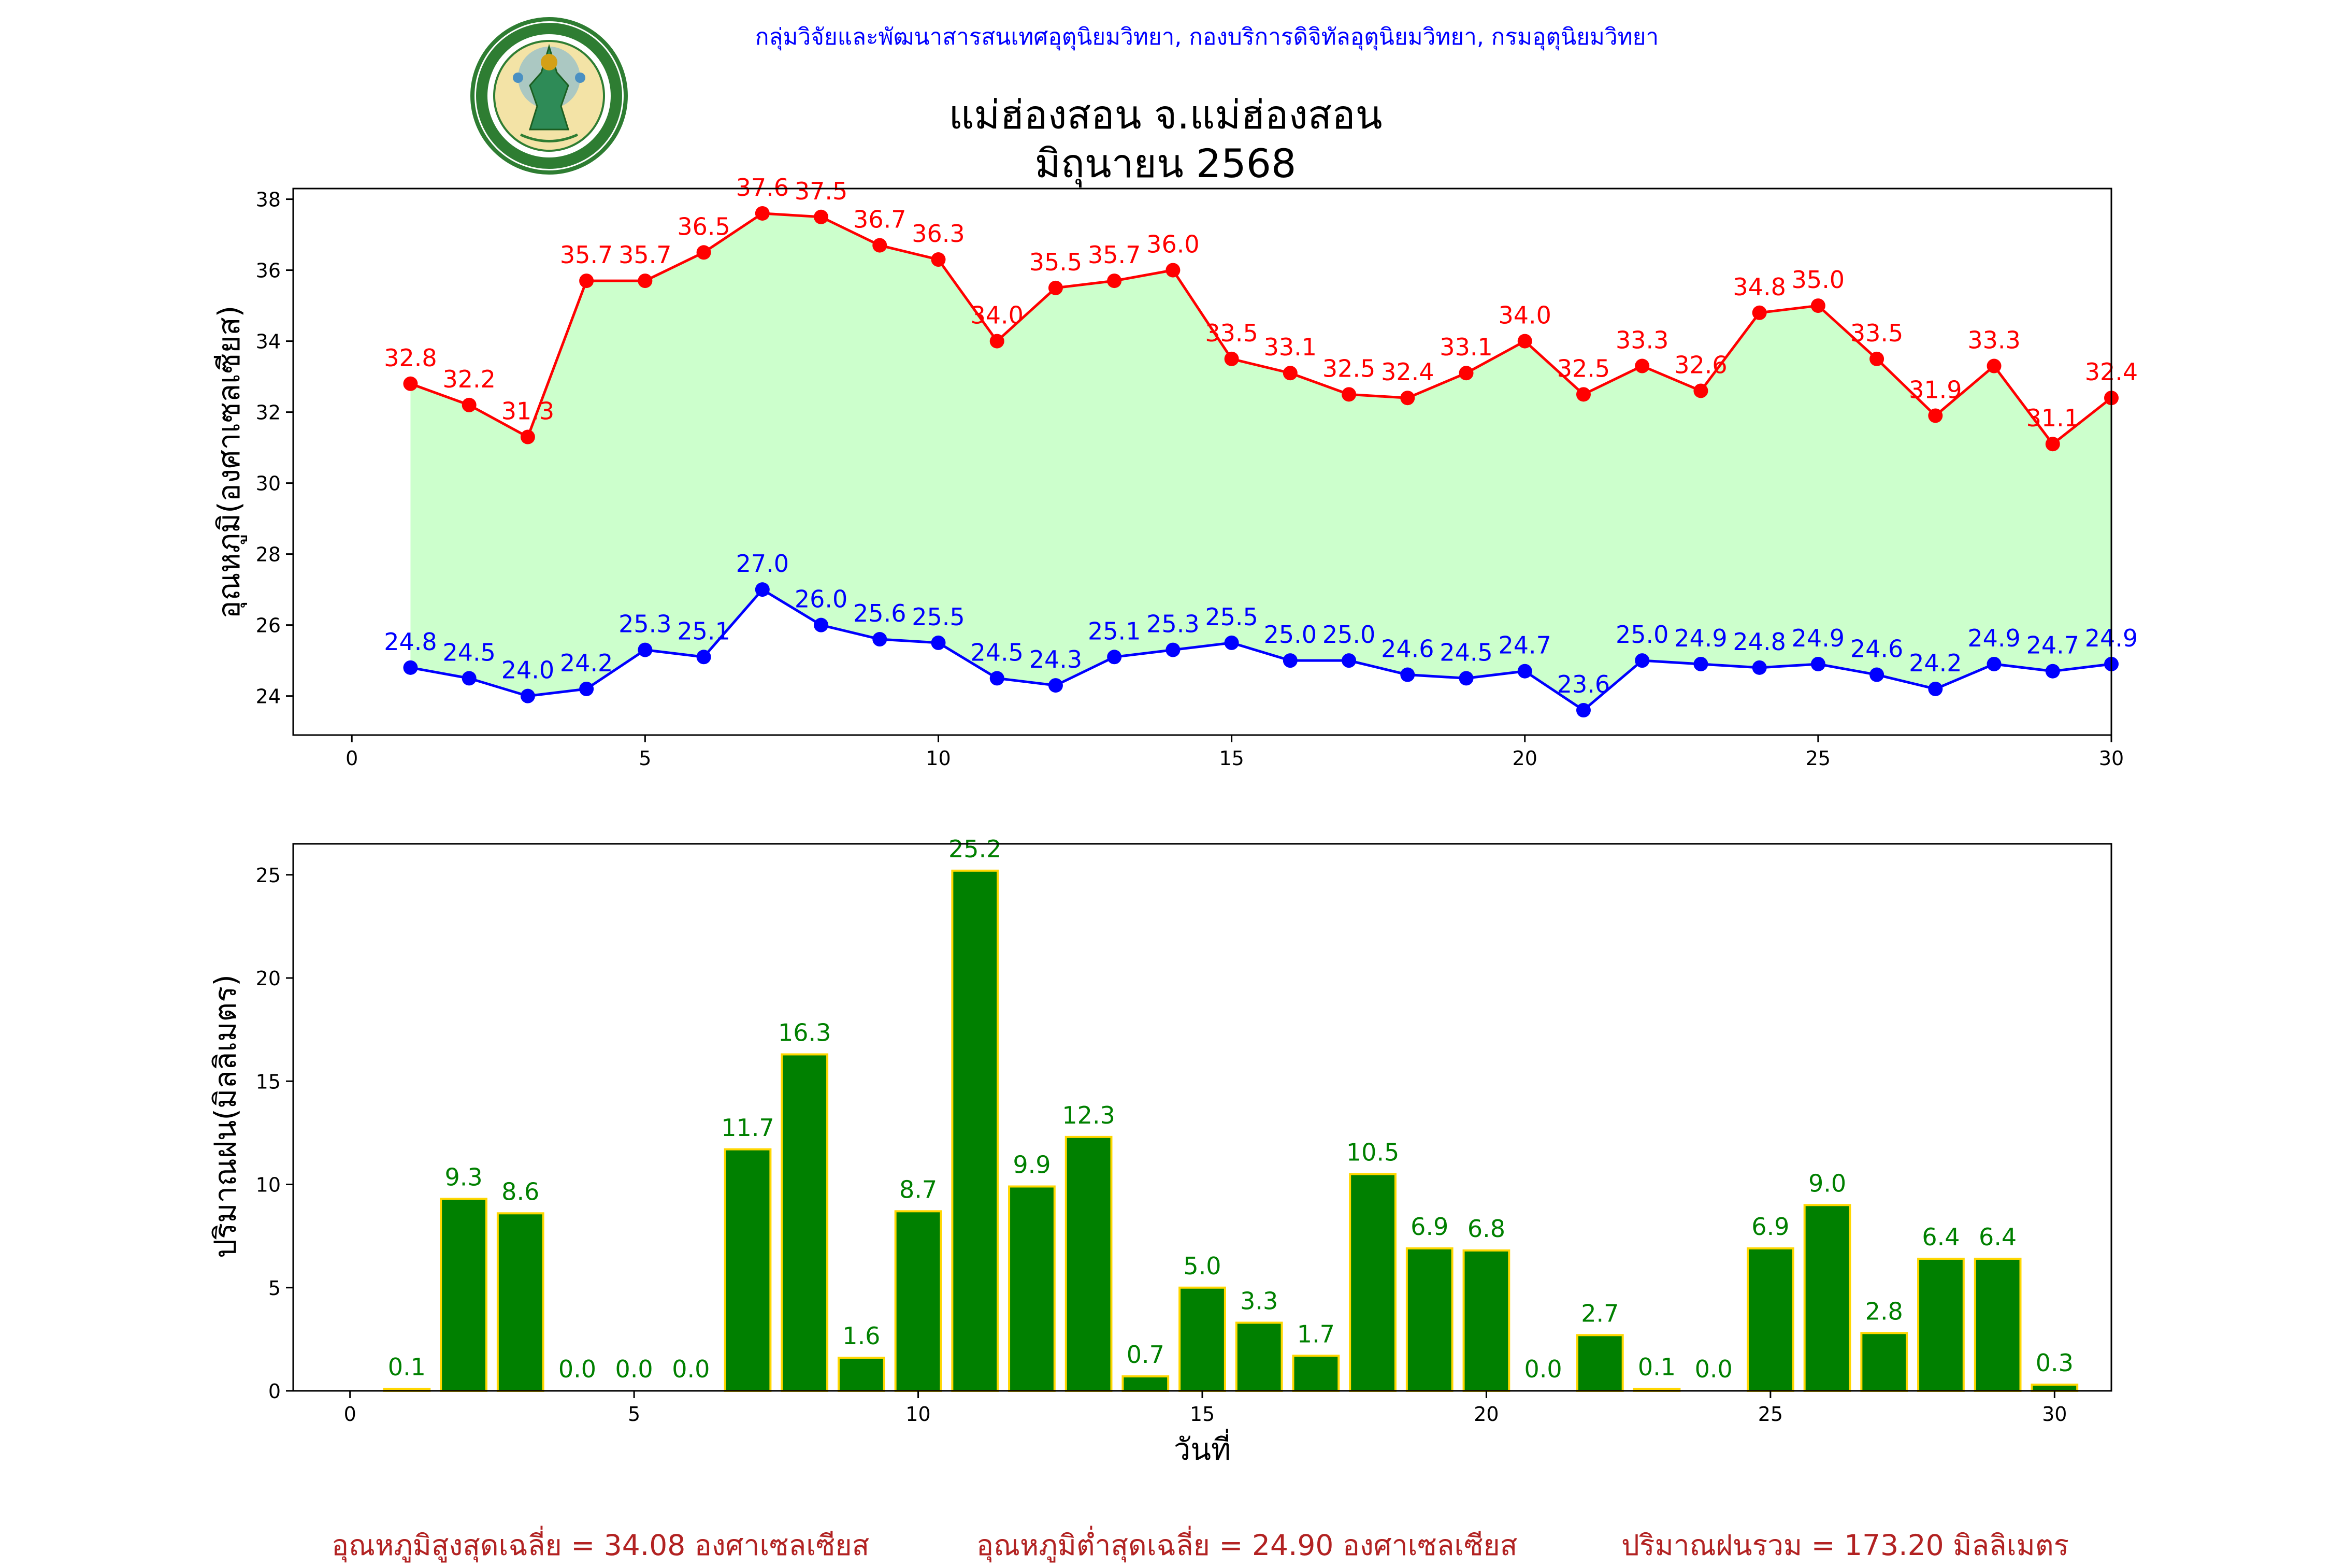 The width and height of the screenshot is (2331, 1568). What do you see at coordinates (1261, 329) in the screenshot?
I see `max-temperature-line` at bounding box center [1261, 329].